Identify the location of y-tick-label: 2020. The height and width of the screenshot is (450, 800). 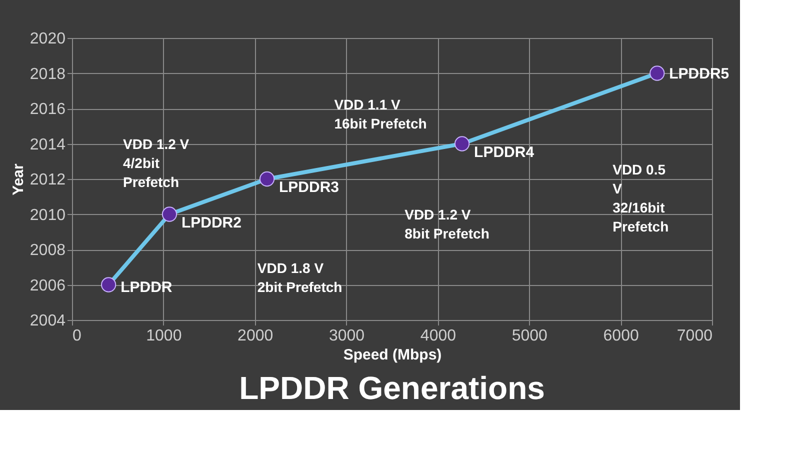
(48, 39).